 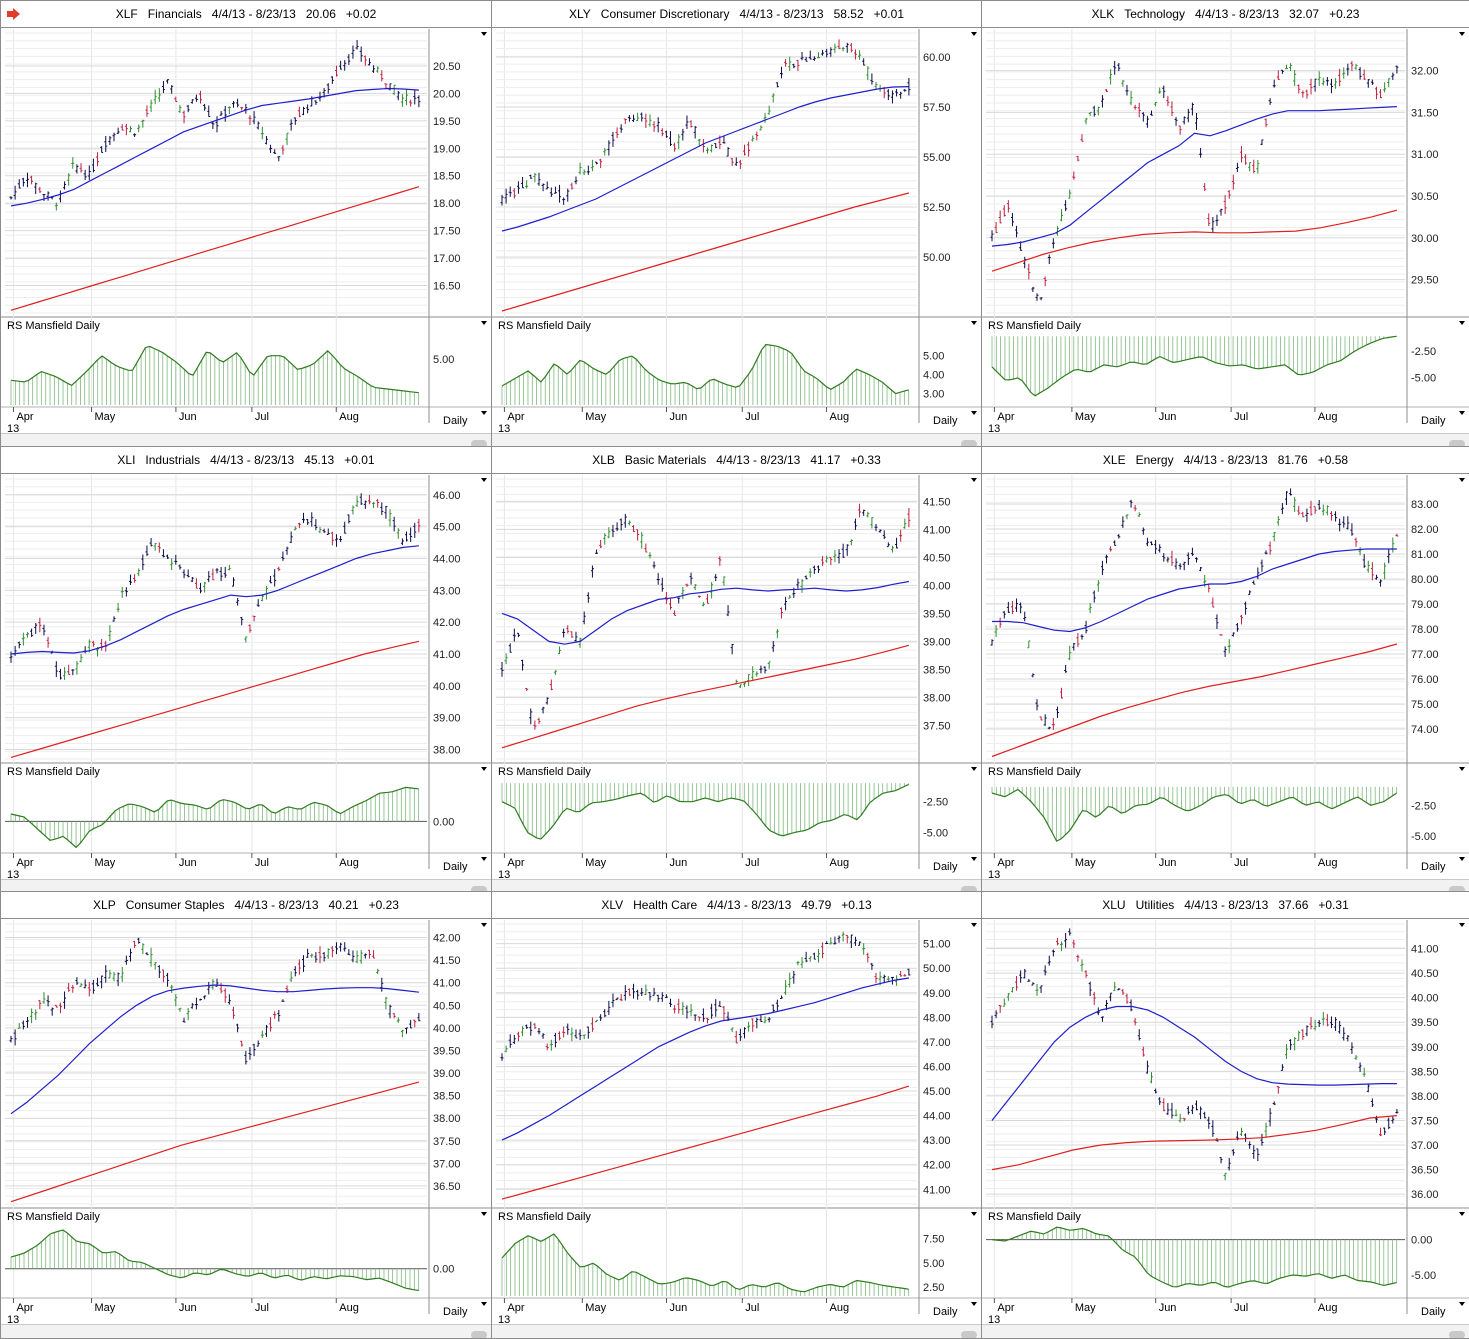 What do you see at coordinates (1154, 14) in the screenshot?
I see `chart-name: Technology` at bounding box center [1154, 14].